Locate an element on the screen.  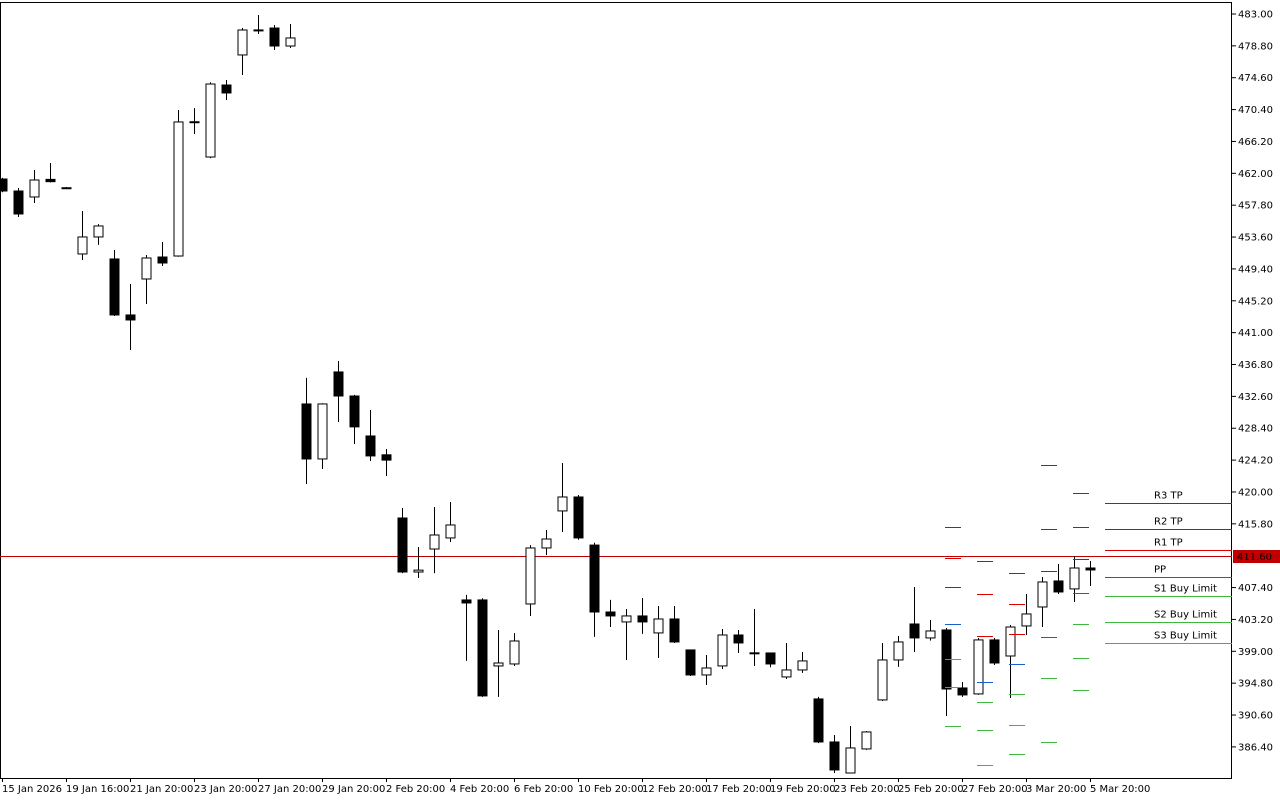
y-tick-label: 399.00 is located at coordinates (1255, 652).